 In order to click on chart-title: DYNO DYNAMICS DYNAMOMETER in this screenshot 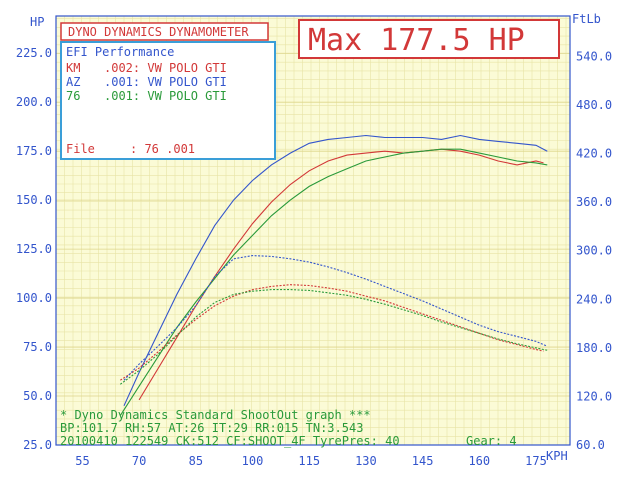, I will do `click(158, 32)`.